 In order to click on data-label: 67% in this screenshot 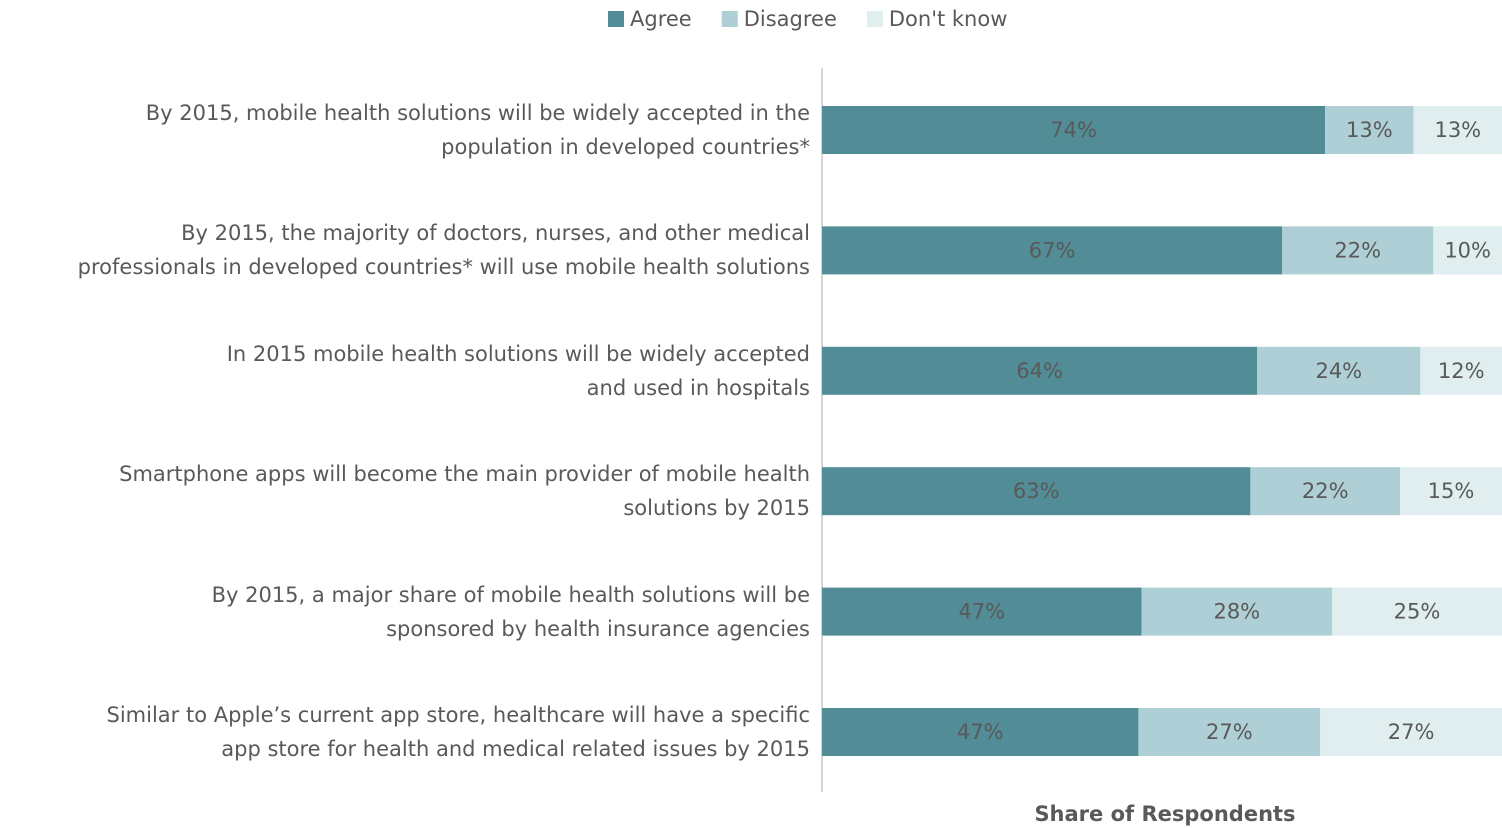, I will do `click(1052, 250)`.